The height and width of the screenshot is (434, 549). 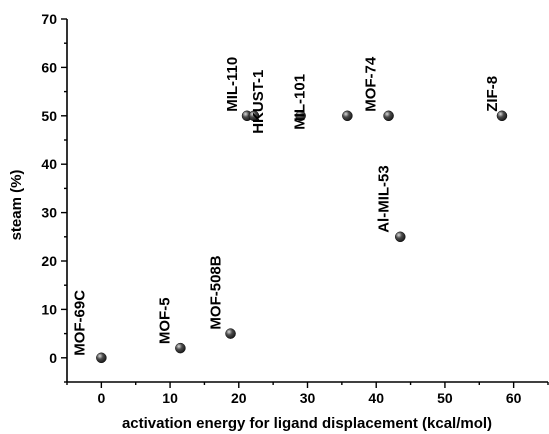 What do you see at coordinates (371, 84) in the screenshot?
I see `point-label: MOF-74` at bounding box center [371, 84].